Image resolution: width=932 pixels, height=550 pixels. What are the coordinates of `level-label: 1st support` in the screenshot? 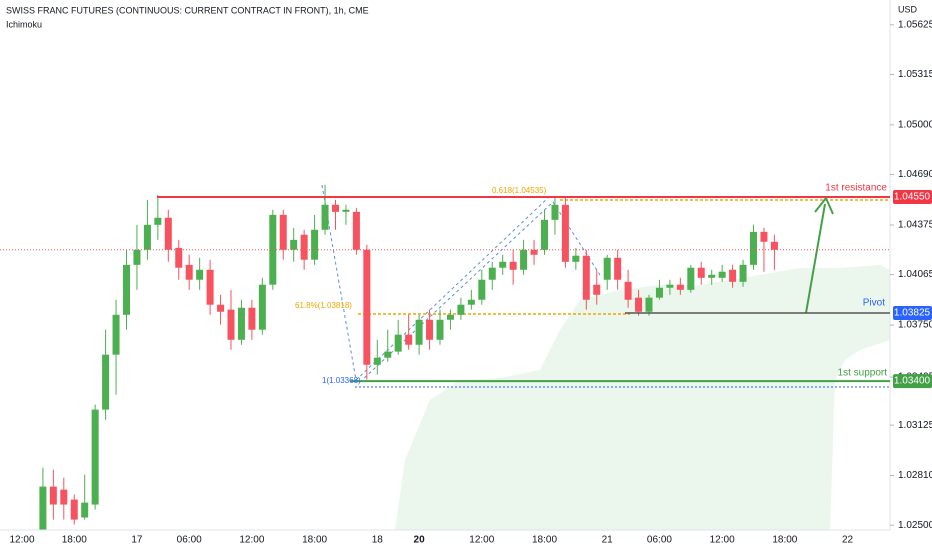 It's located at (863, 373).